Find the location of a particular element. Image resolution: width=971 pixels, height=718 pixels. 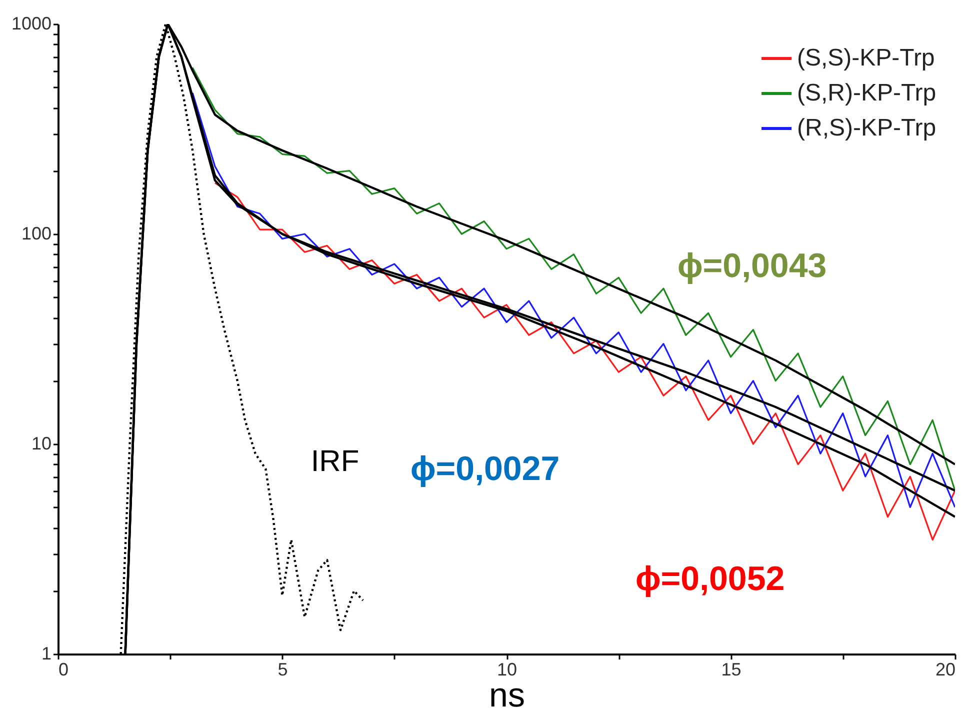

legend-label: (S,S)-KP-Trp is located at coordinates (866, 58).